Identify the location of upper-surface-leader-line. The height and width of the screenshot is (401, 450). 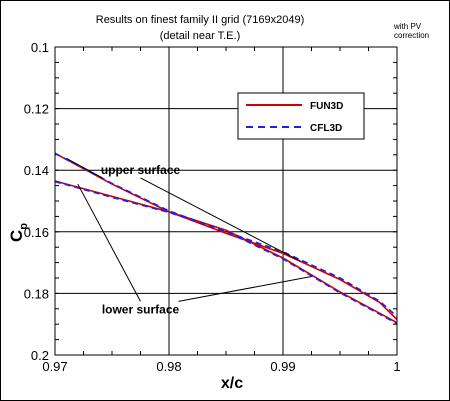
(220, 219).